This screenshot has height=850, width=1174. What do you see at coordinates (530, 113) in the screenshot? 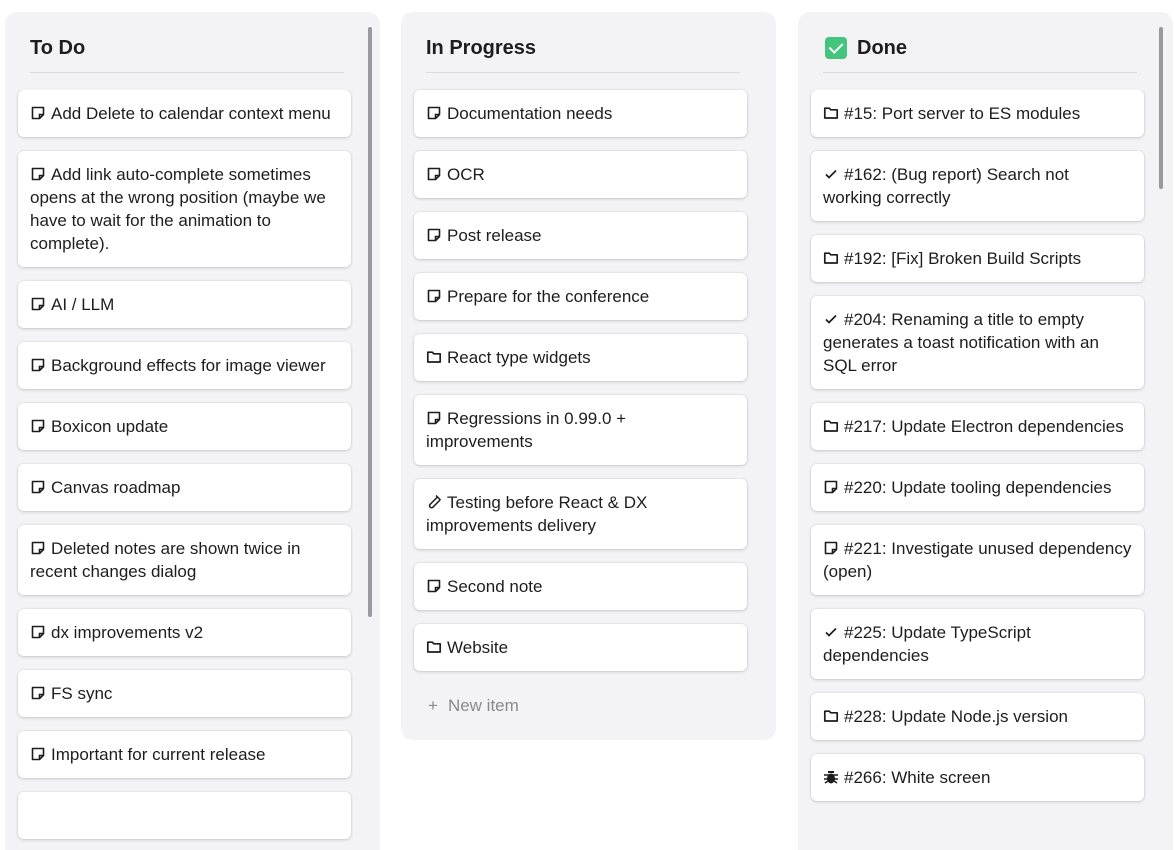
I see `card-title: Documentation needs` at bounding box center [530, 113].